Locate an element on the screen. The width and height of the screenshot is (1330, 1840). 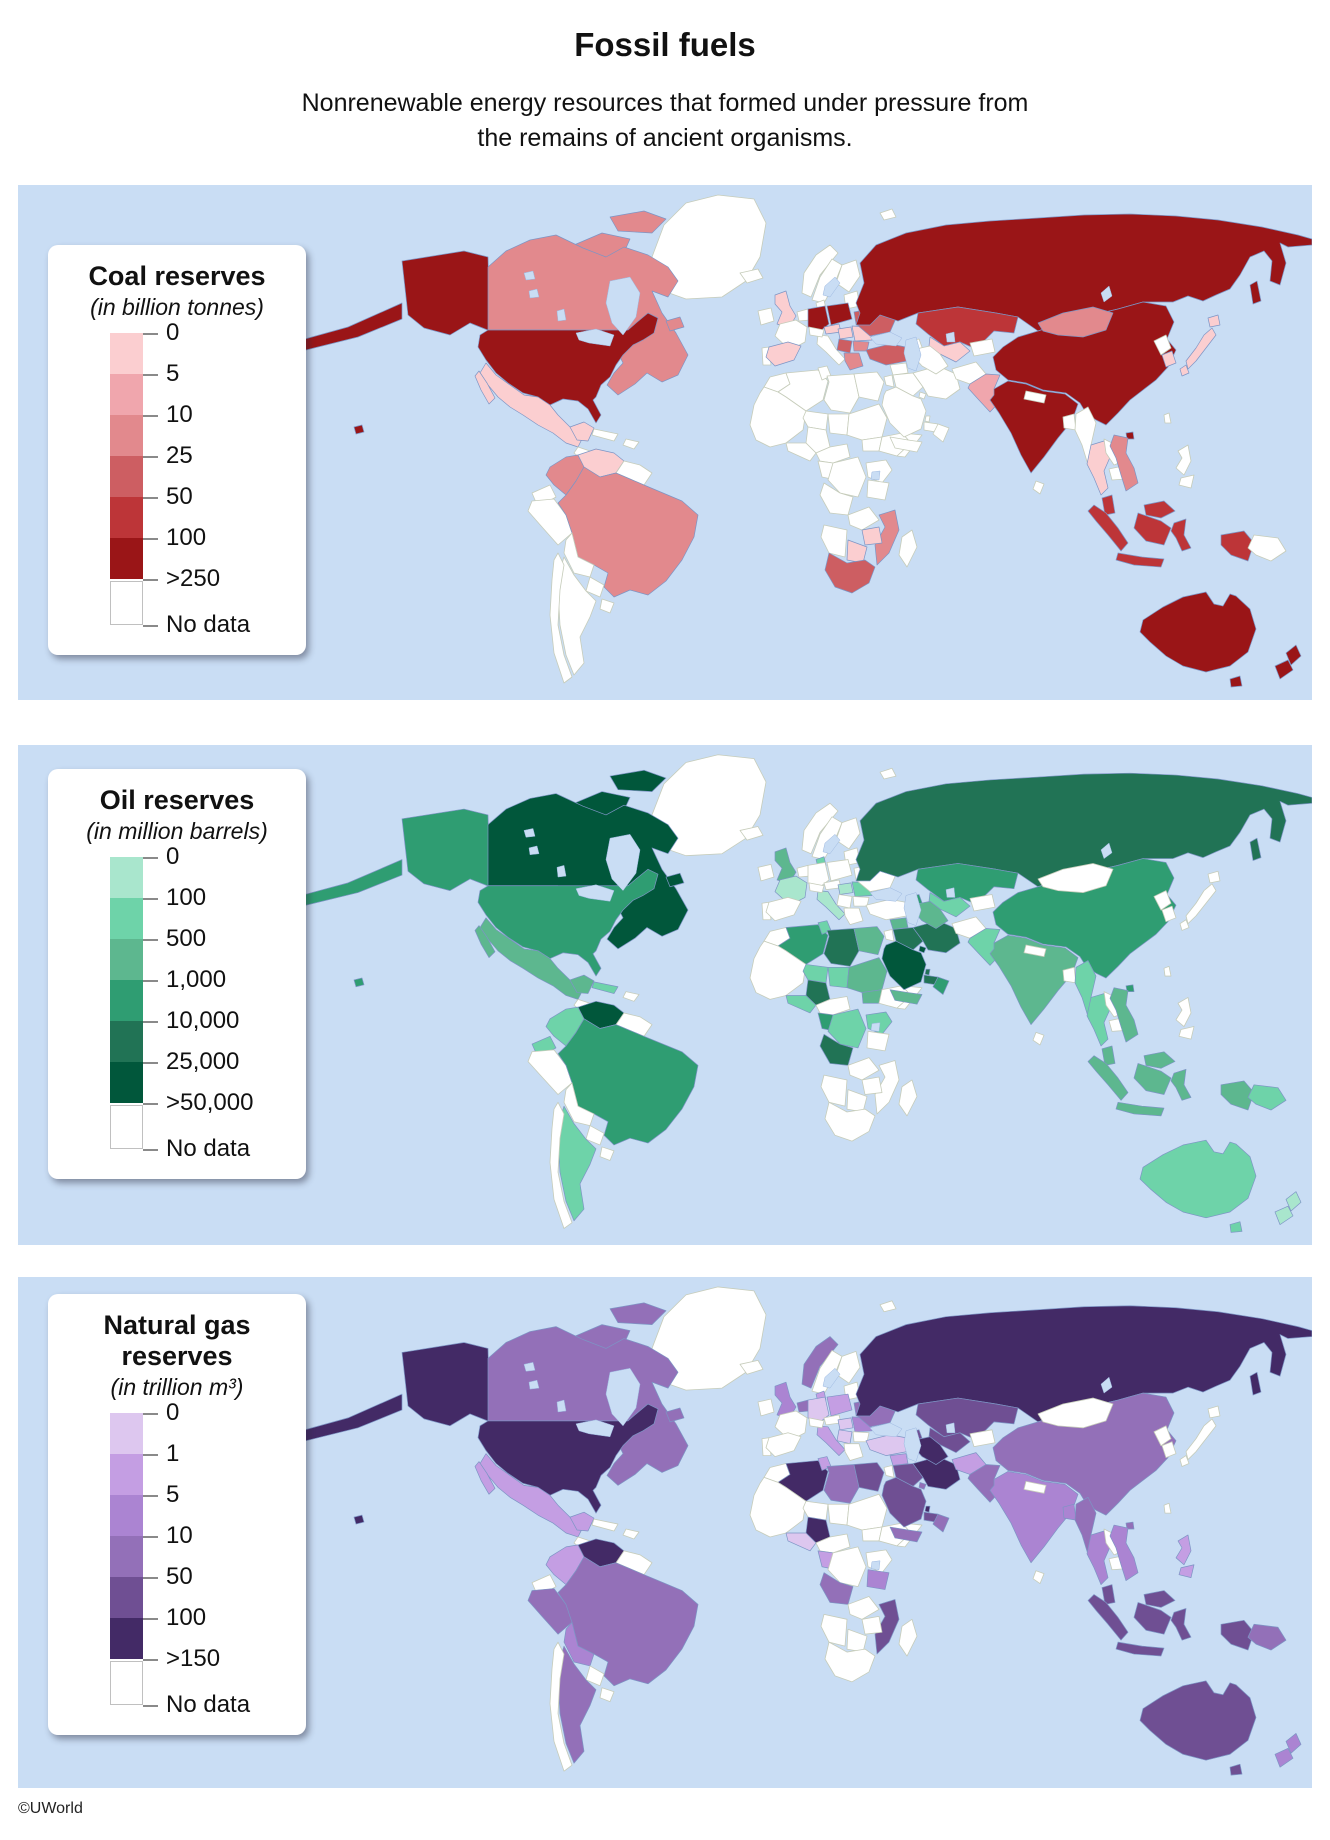
country-drc is located at coordinates (847, 477).